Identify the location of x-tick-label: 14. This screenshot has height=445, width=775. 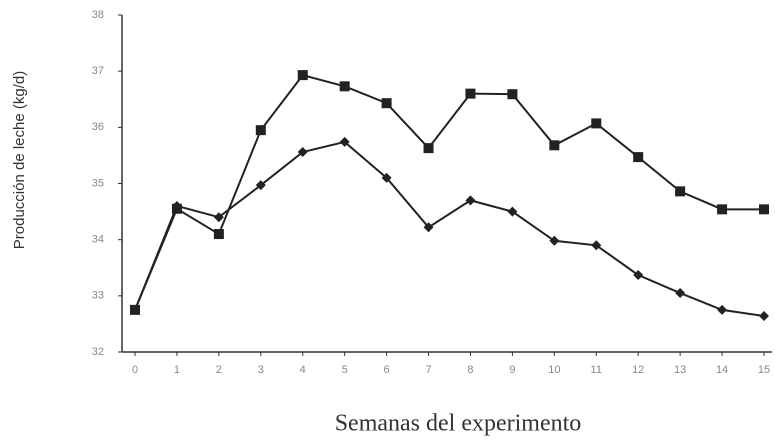
(722, 370).